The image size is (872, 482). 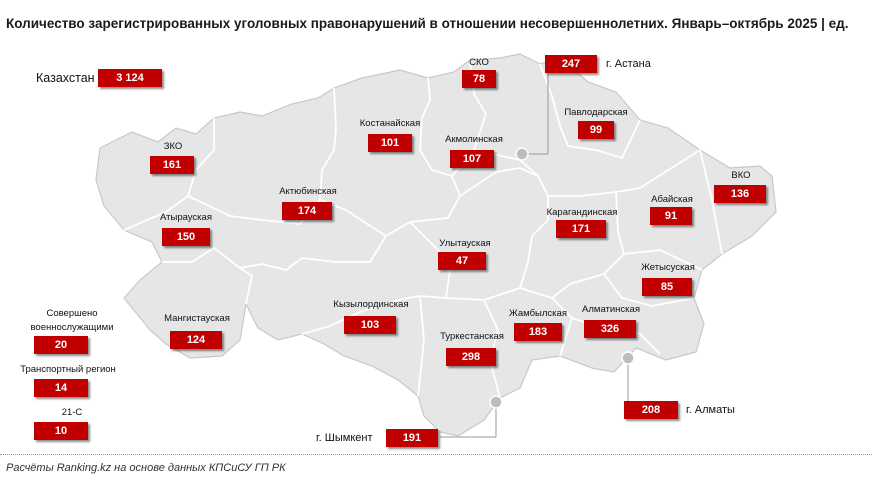 I want to click on region-value-zhetysu: 85, so click(x=667, y=287).